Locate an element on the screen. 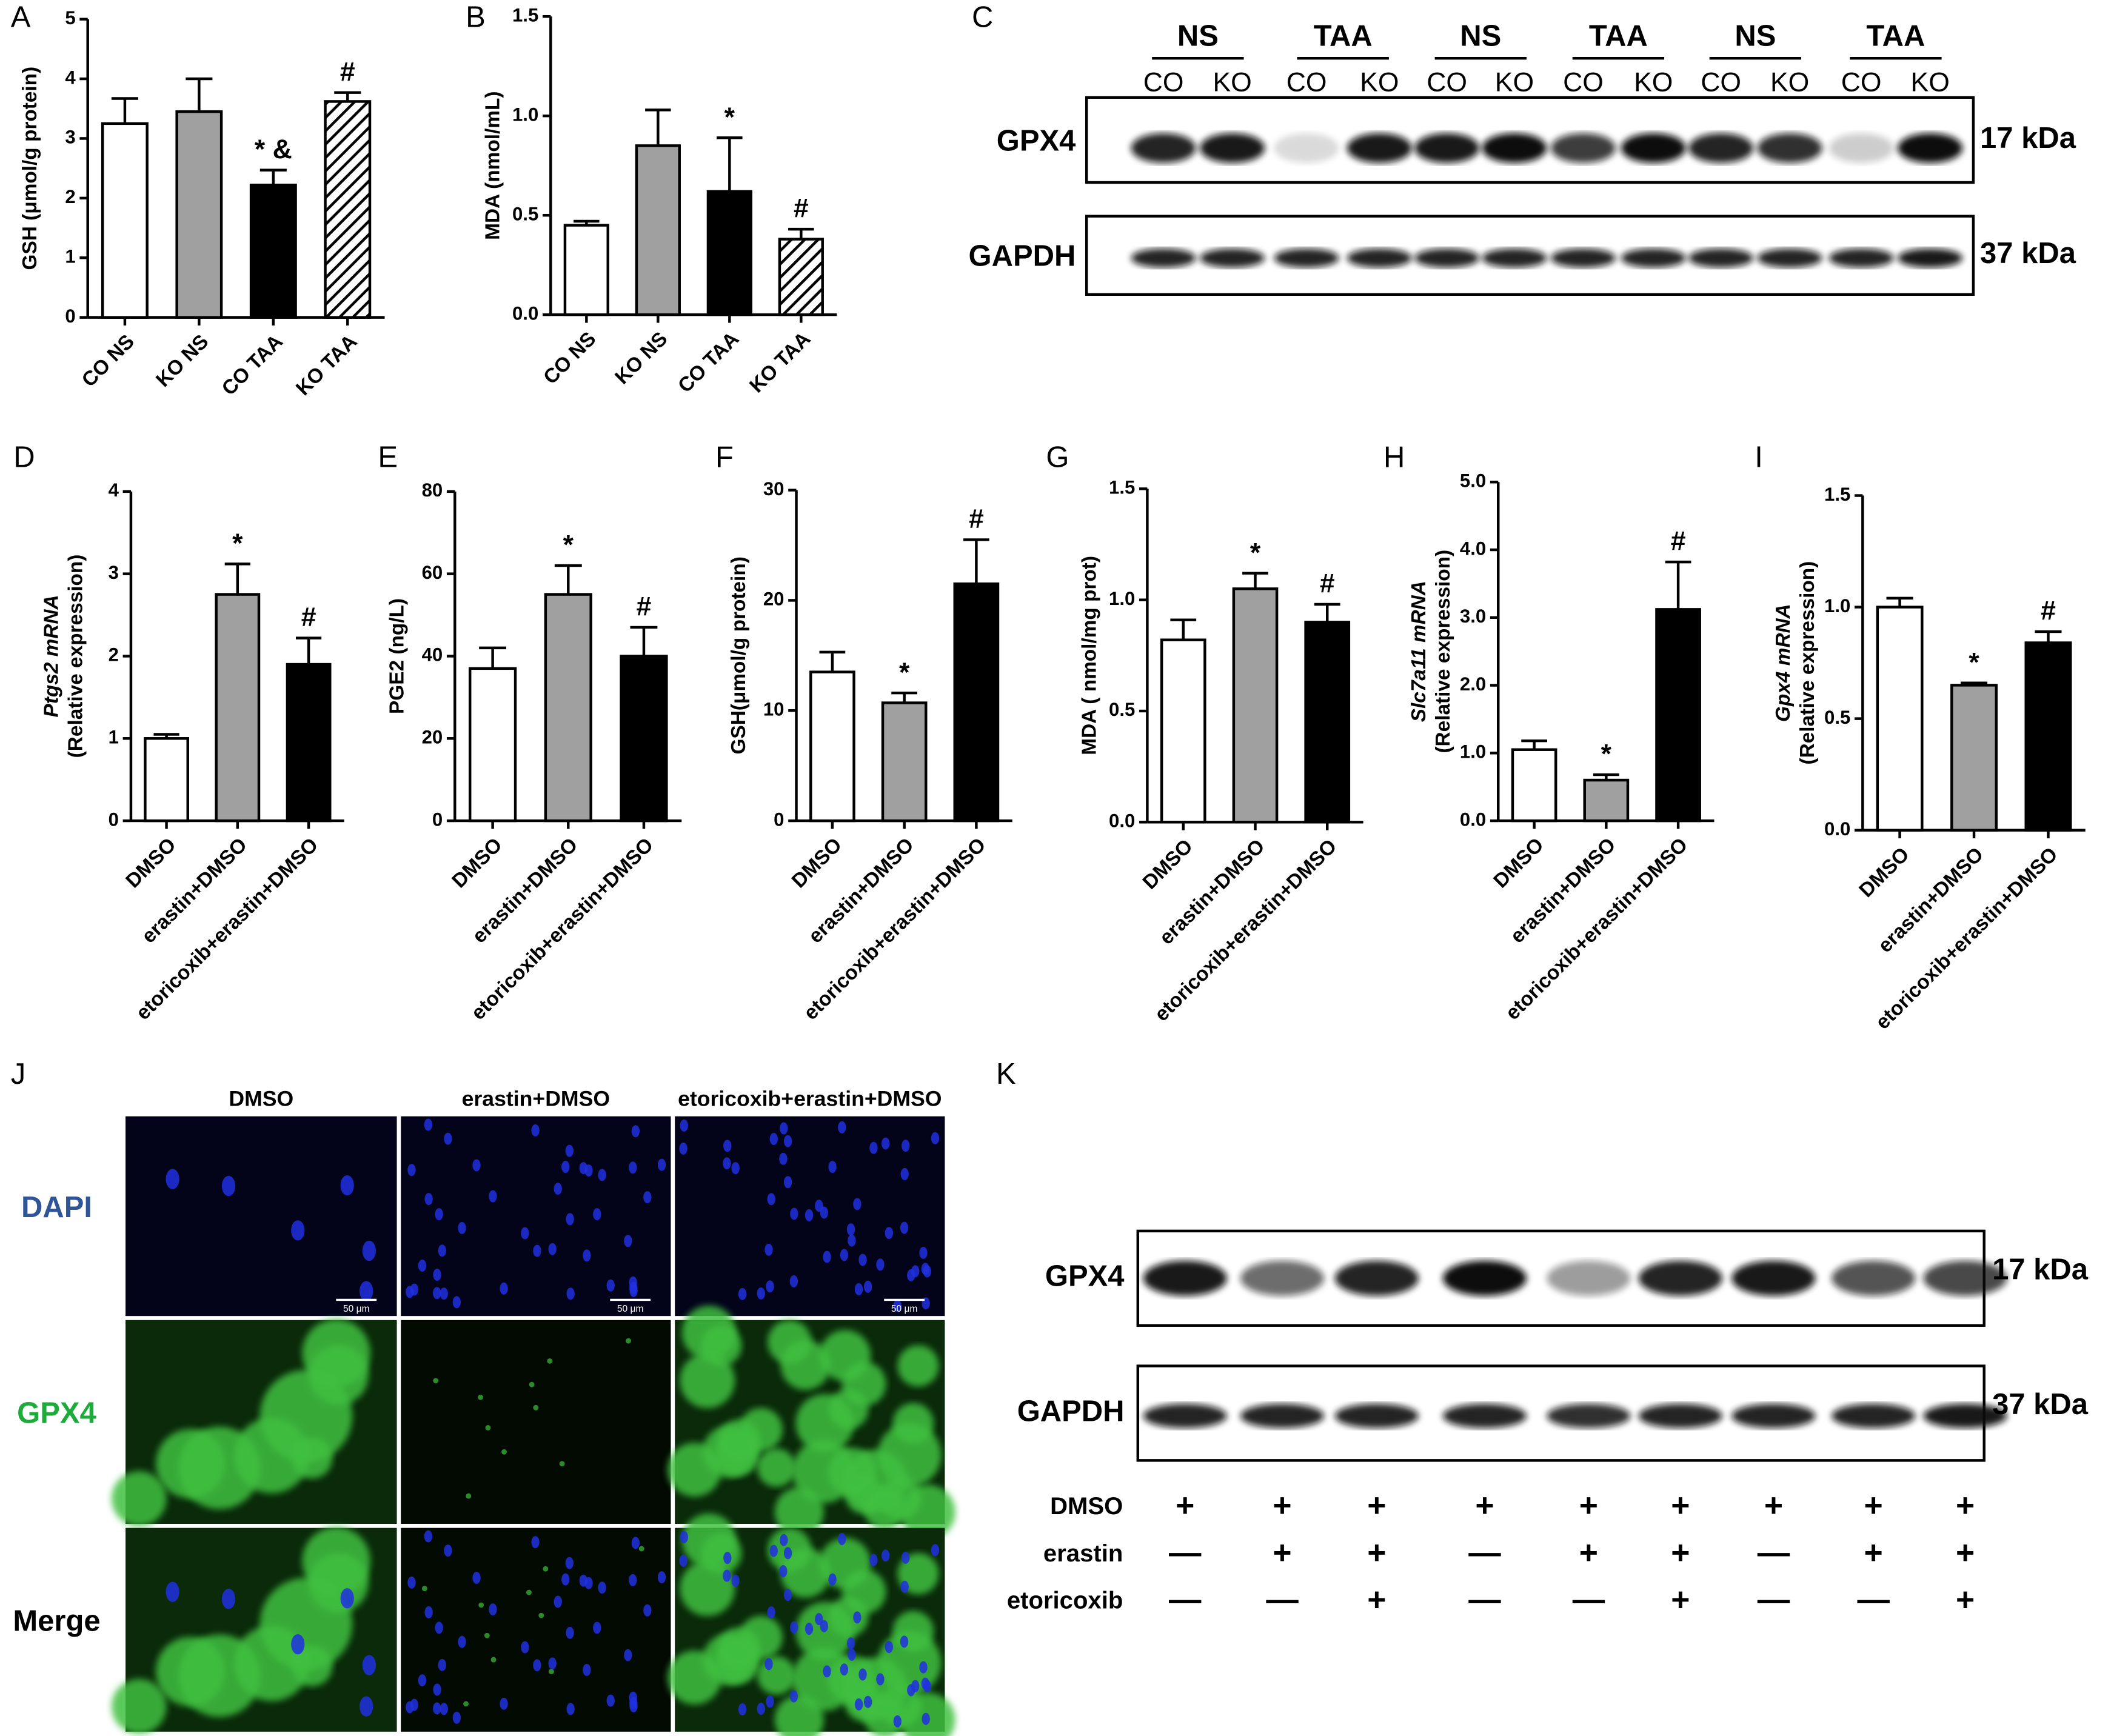 This screenshot has height=1736, width=2111. lane-label: CO is located at coordinates (1584, 82).